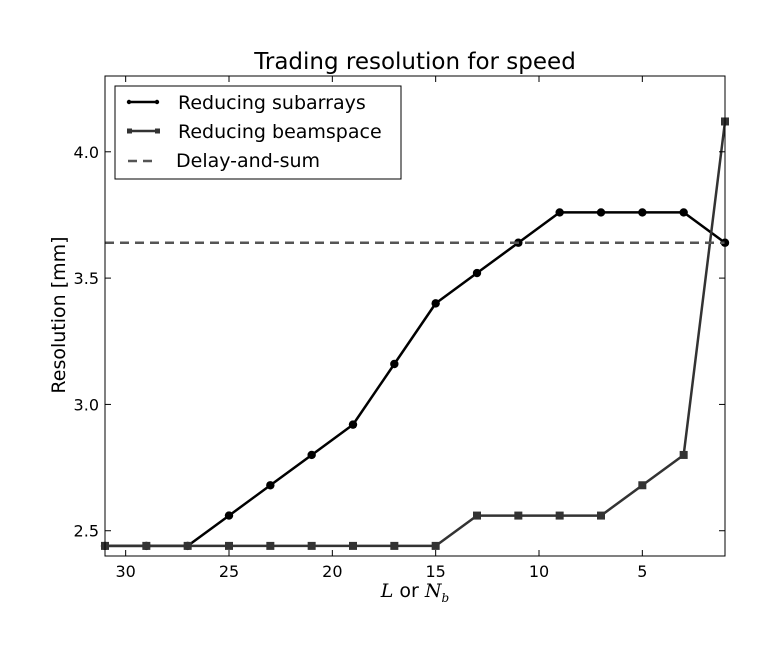 The width and height of the screenshot is (774, 655). Describe the element at coordinates (409, 591) in the screenshot. I see `x-axis-label-connector: or` at that location.